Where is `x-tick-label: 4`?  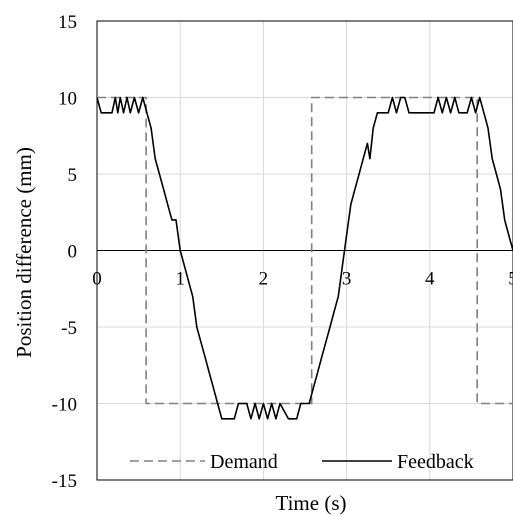 x-tick-label: 4 is located at coordinates (430, 279).